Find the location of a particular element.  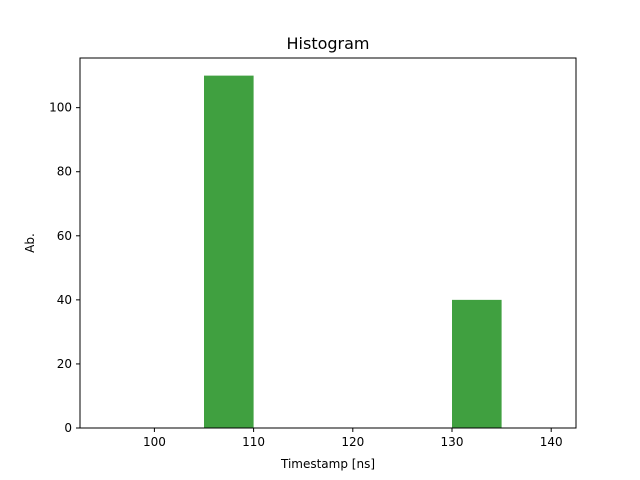

chart-title: Histogram is located at coordinates (328, 43).